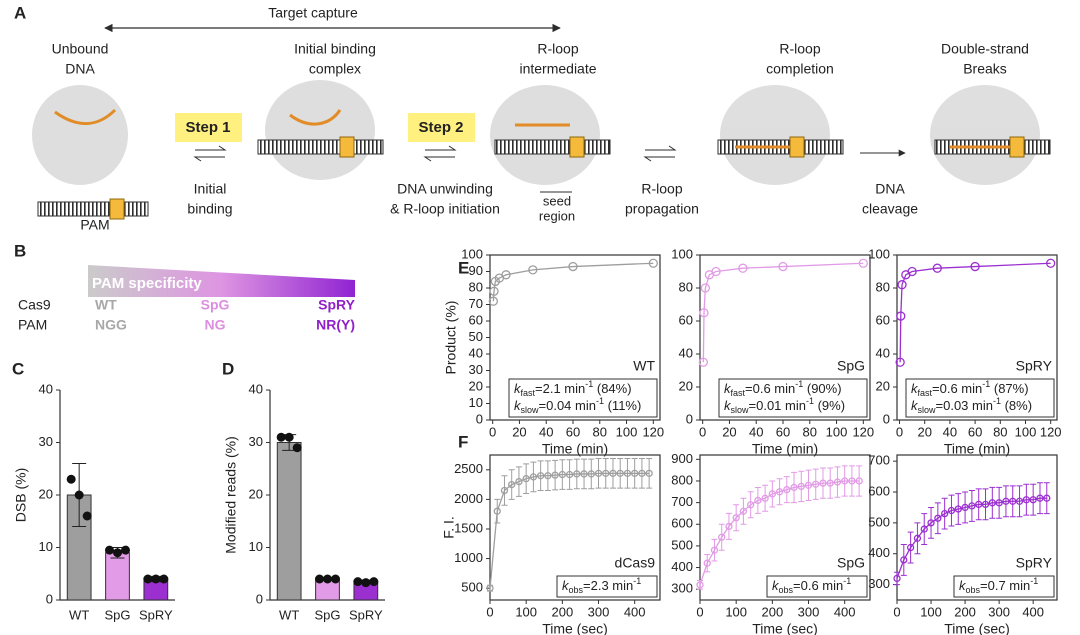 The height and width of the screenshot is (635, 1080). What do you see at coordinates (519, 431) in the screenshot?
I see `x-tick-label: 20` at bounding box center [519, 431].